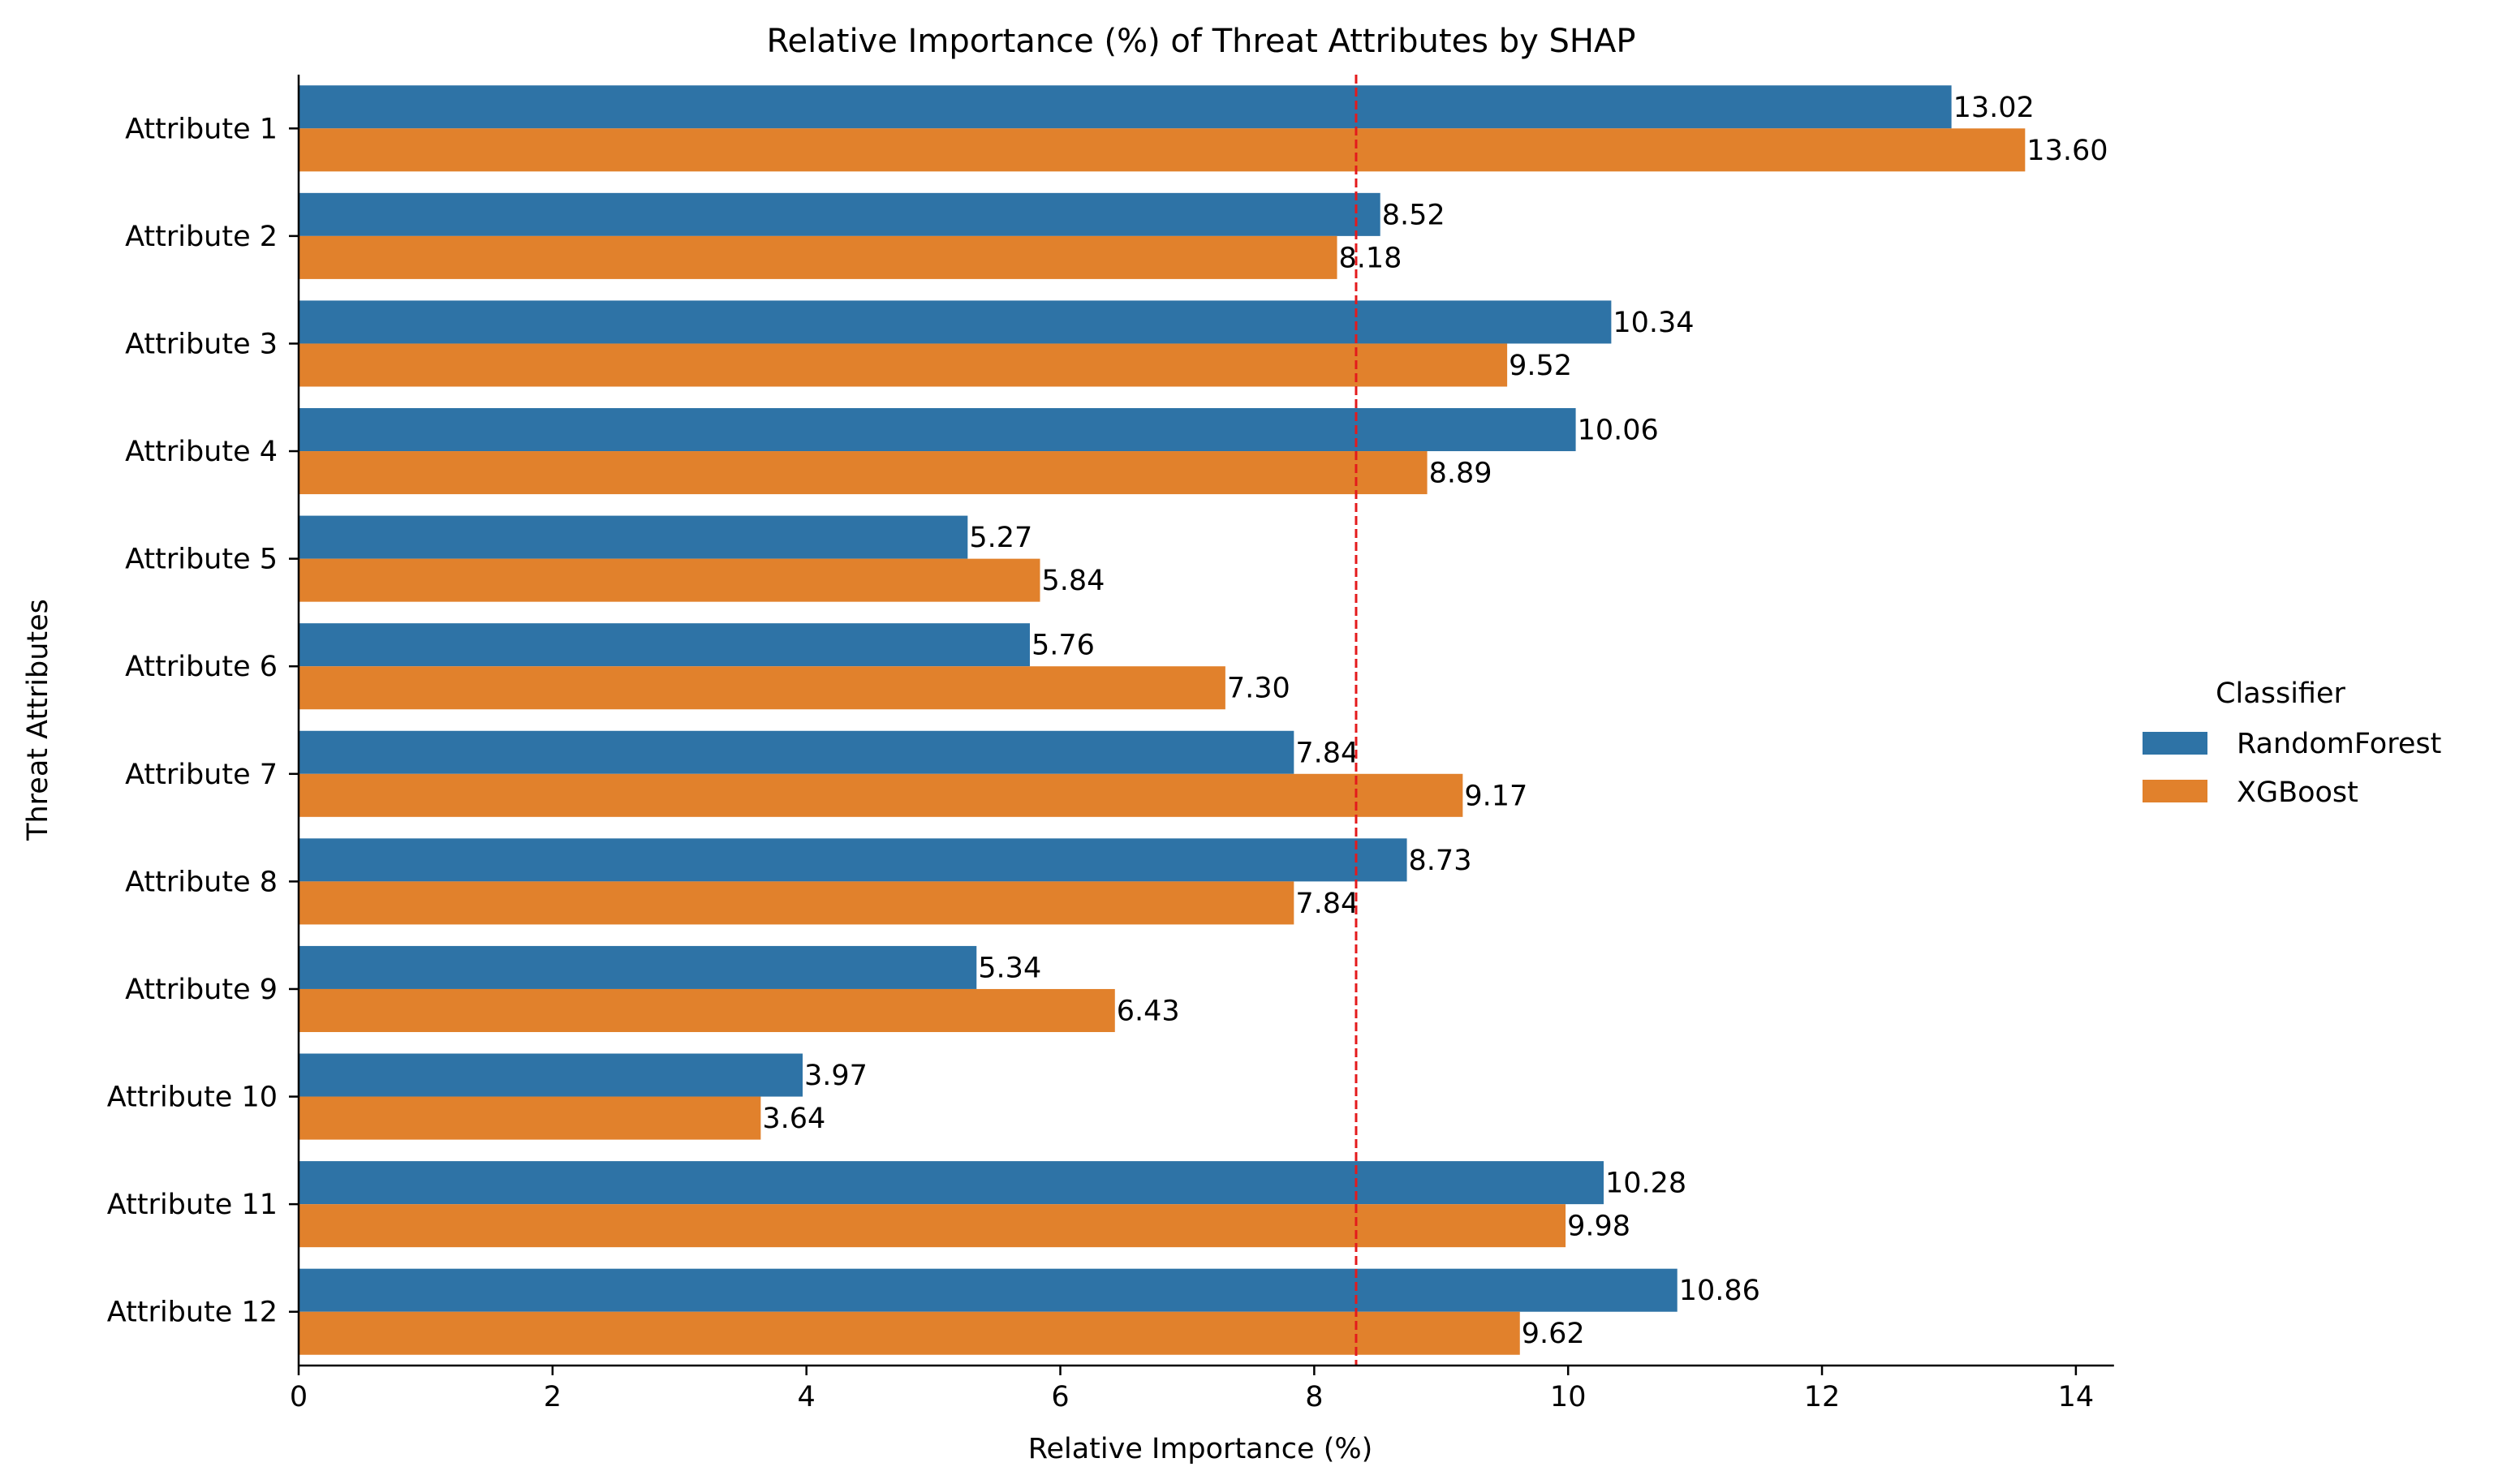 The width and height of the screenshot is (2498, 1484). Describe the element at coordinates (1540, 366) in the screenshot. I see `data-label-xgboost-attribute-3: 9.52` at that location.